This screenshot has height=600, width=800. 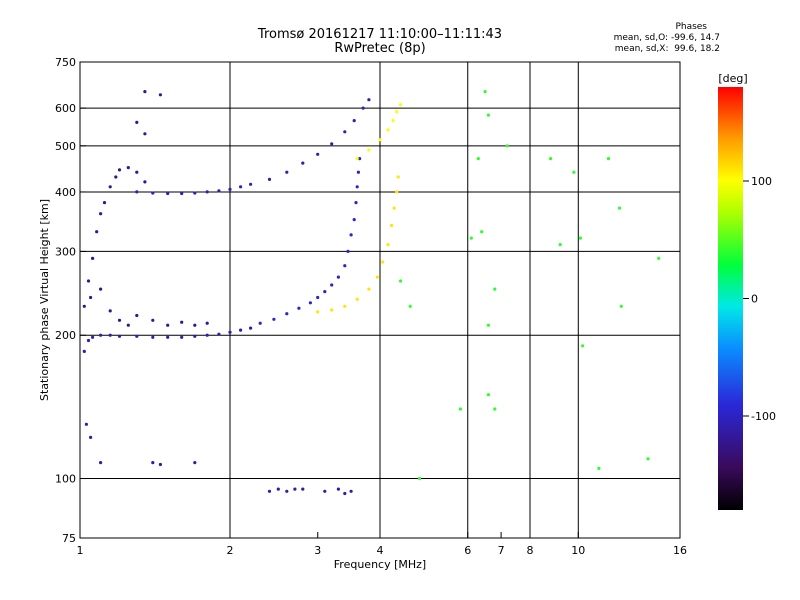 I want to click on y-tick-label: 400, so click(x=65, y=192).